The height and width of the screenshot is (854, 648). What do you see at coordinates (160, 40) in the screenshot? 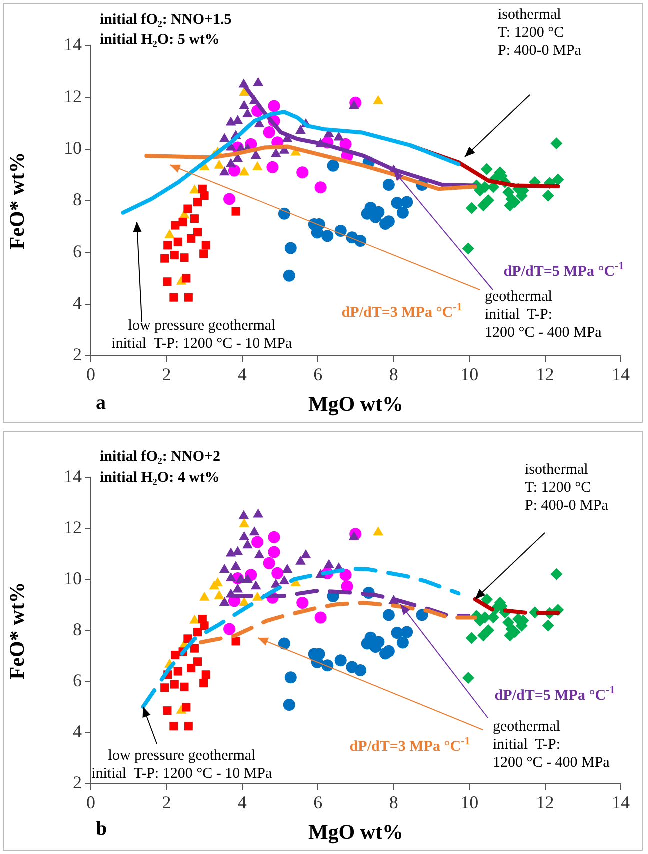
I see `annotation: initial H₂O: 5 wt%` at bounding box center [160, 40].